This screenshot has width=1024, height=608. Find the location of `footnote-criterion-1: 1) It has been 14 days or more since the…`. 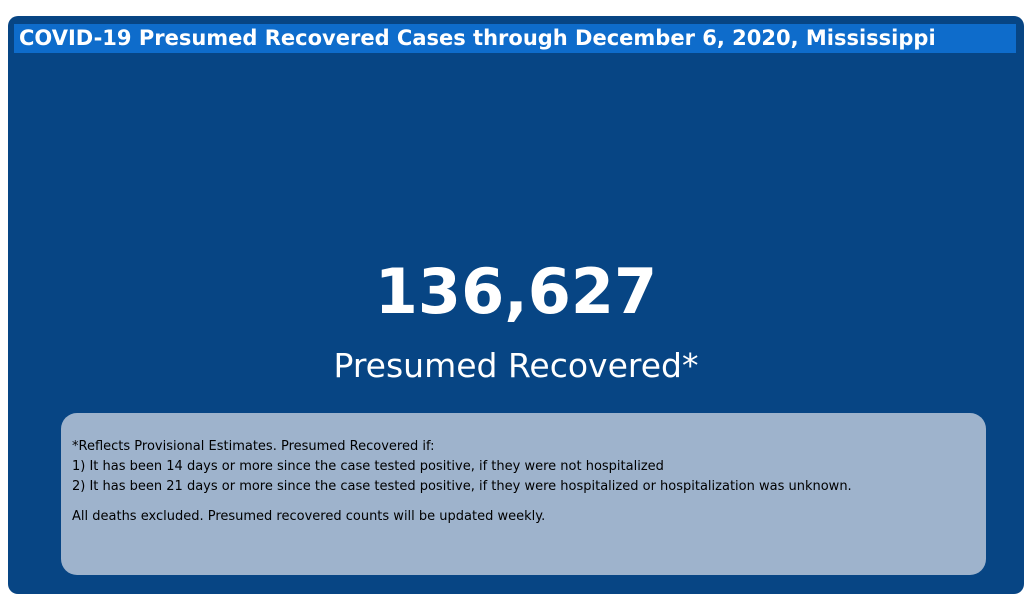

footnote-criterion-1: 1) It has been 14 days or more since the… is located at coordinates (368, 466).